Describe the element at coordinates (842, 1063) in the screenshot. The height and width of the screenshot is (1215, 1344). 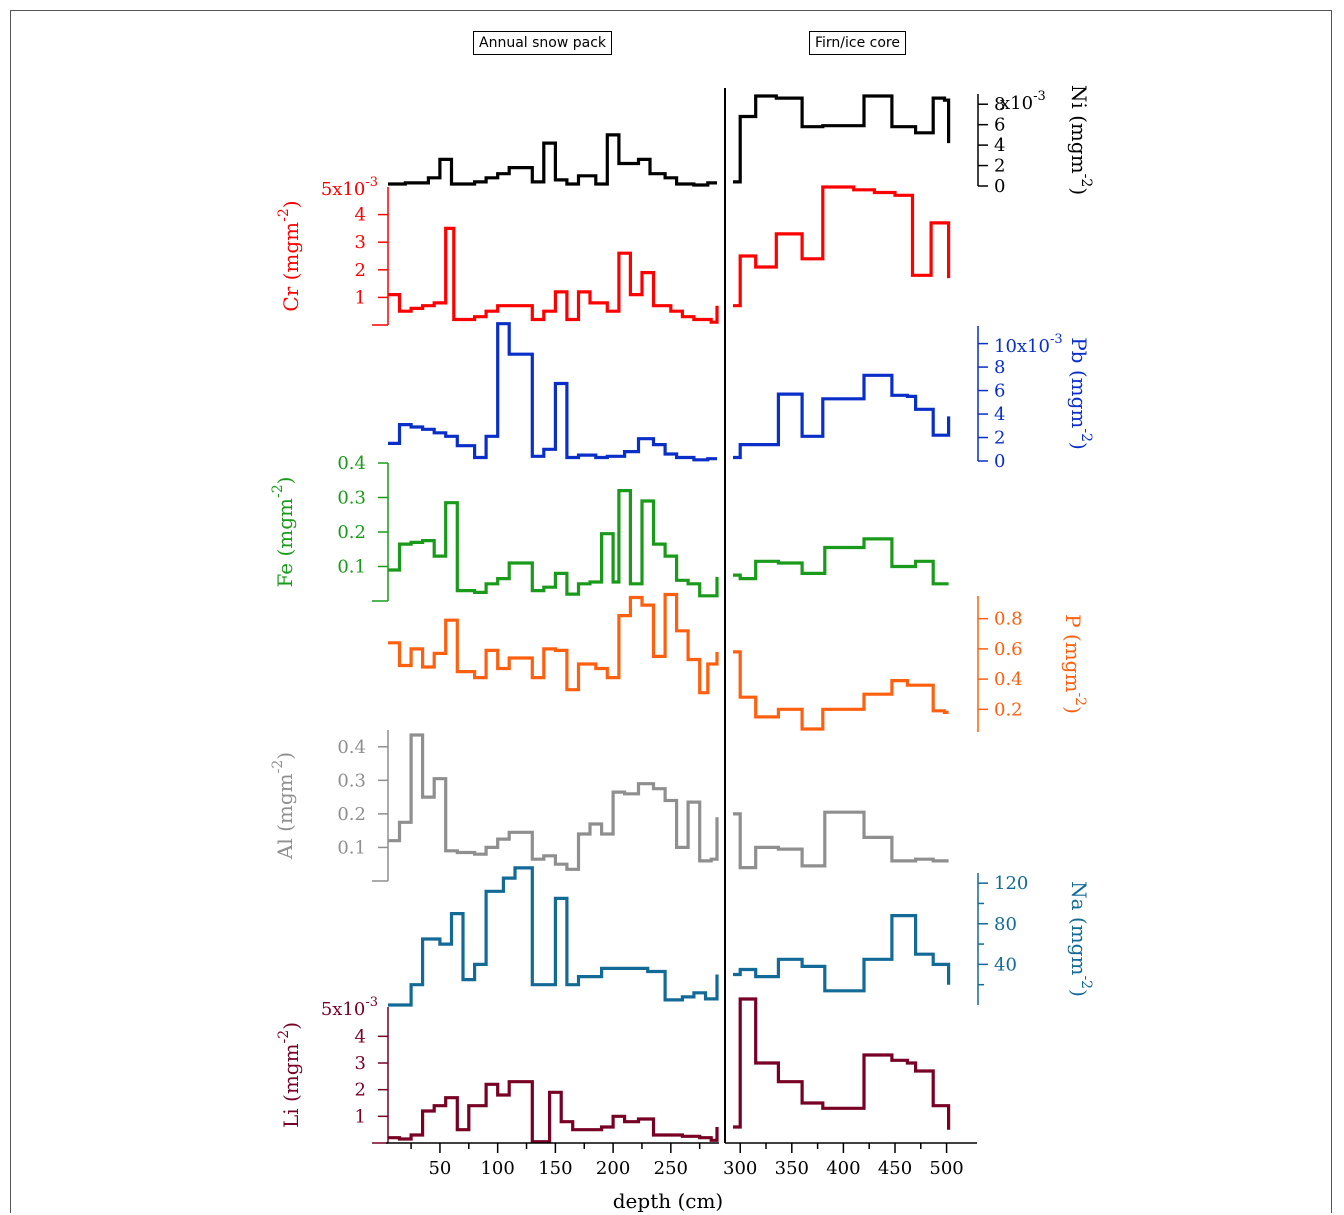
I see `series-line-li-firn-core` at that location.